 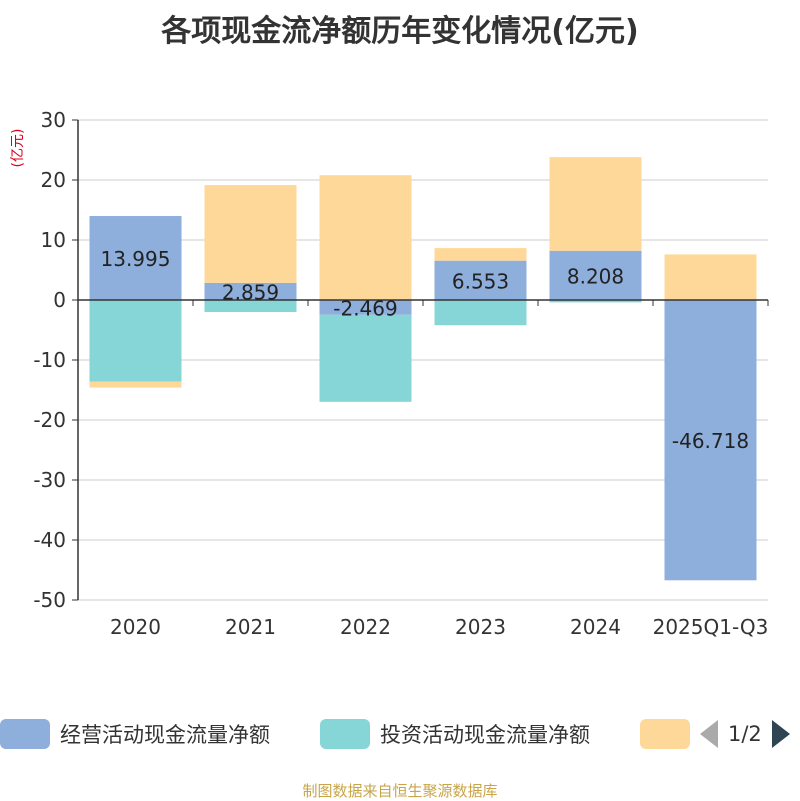 I want to click on y-tick-label: -30, so click(x=49, y=480).